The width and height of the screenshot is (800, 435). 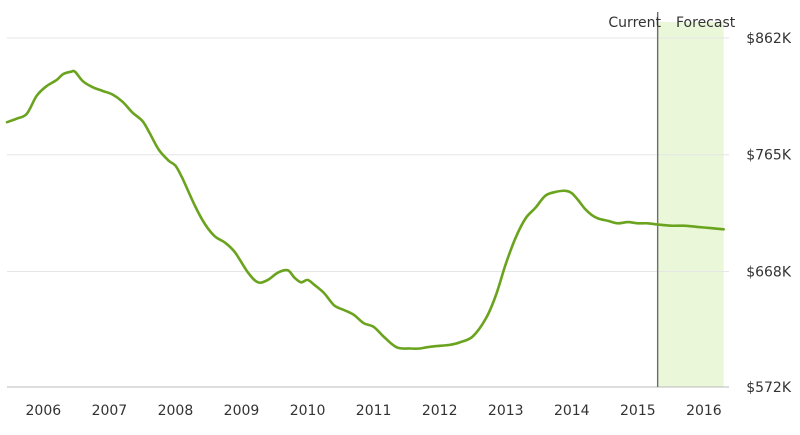 What do you see at coordinates (308, 411) in the screenshot?
I see `x-tick-label: 2010` at bounding box center [308, 411].